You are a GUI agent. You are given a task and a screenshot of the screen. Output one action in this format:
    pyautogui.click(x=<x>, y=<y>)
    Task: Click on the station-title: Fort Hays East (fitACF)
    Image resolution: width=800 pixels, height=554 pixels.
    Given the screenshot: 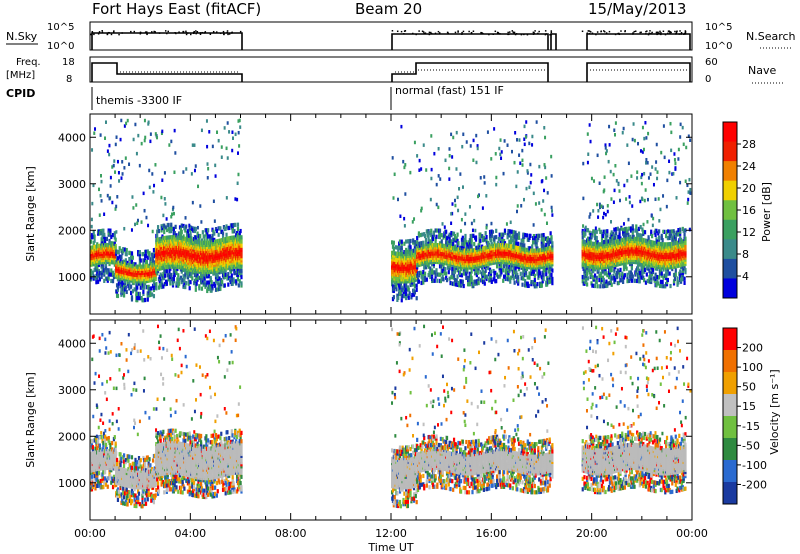 What is the action you would take?
    pyautogui.click(x=176, y=9)
    